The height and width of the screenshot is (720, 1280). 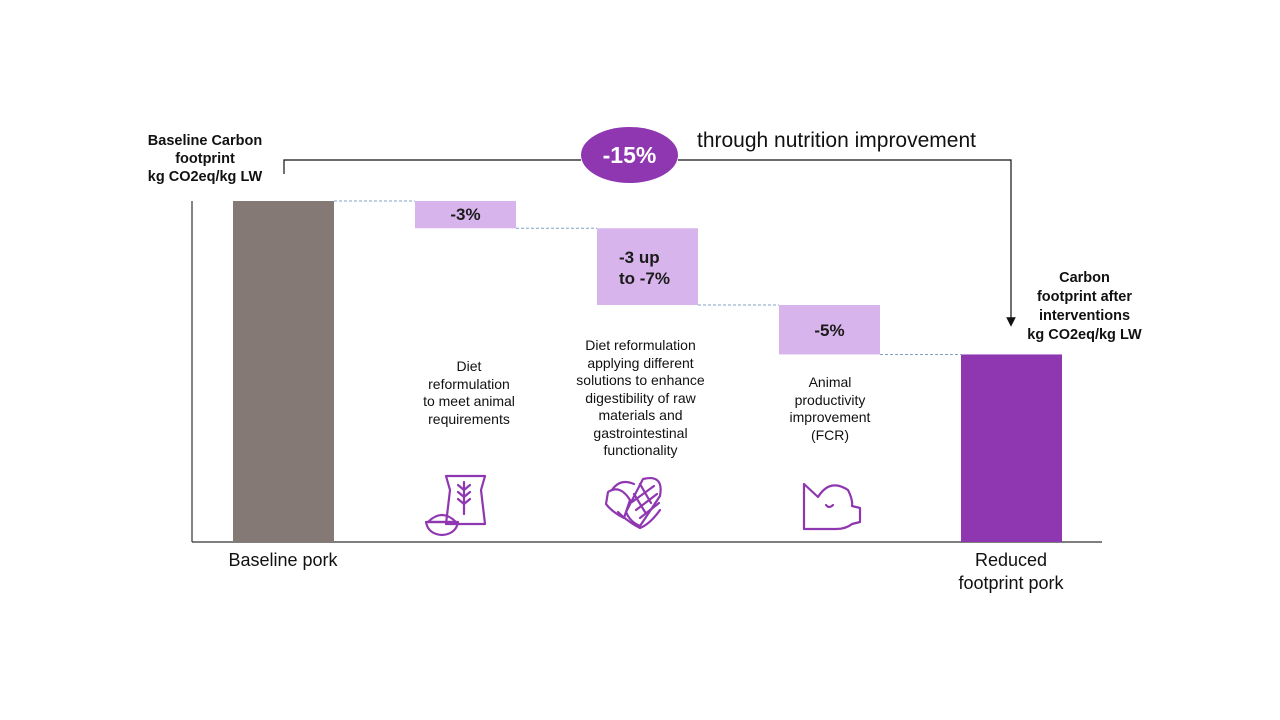 I want to click on step-1-value: -3%, so click(x=465, y=214).